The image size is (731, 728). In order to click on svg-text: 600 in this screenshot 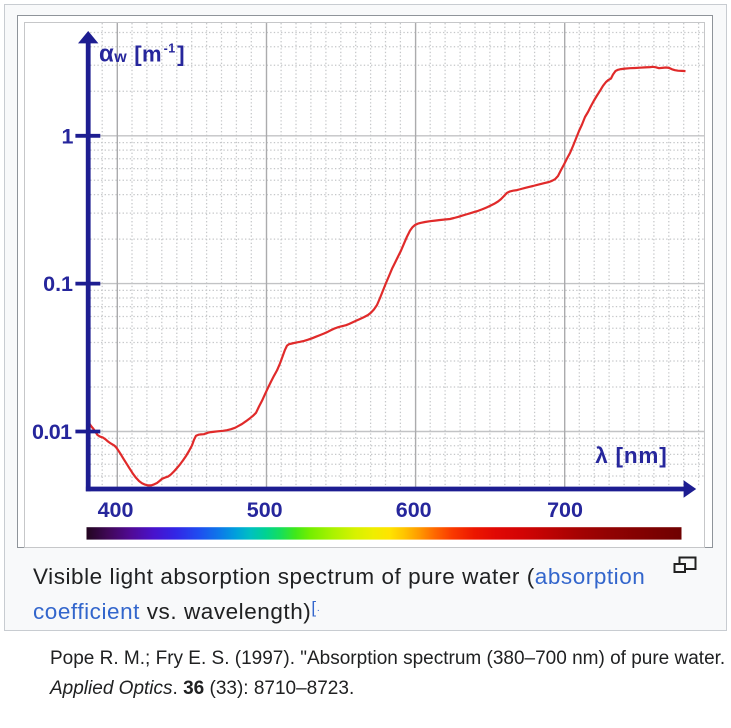, I will do `click(414, 510)`.